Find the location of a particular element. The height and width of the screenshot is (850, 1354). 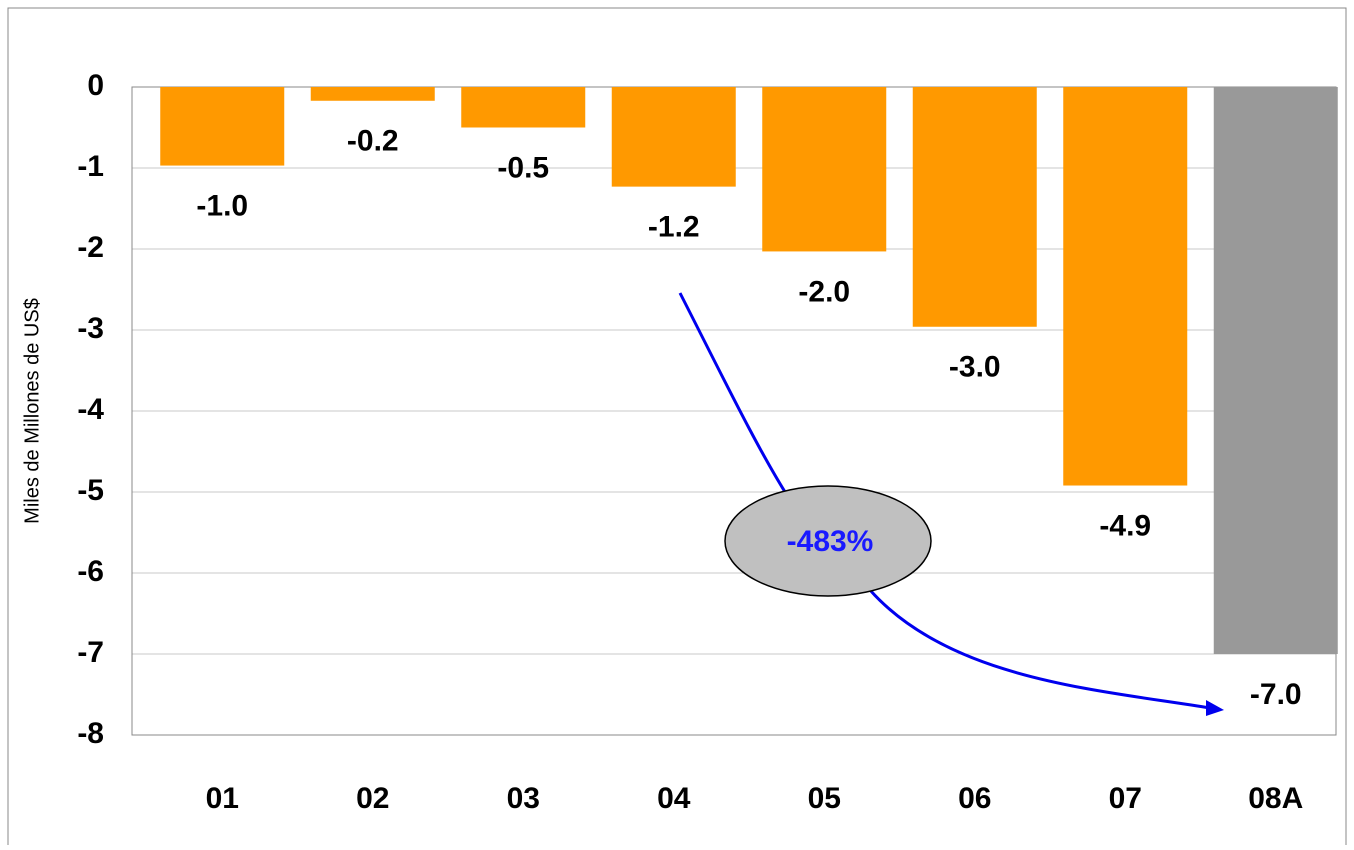

value-label: -2.0 is located at coordinates (824, 291).